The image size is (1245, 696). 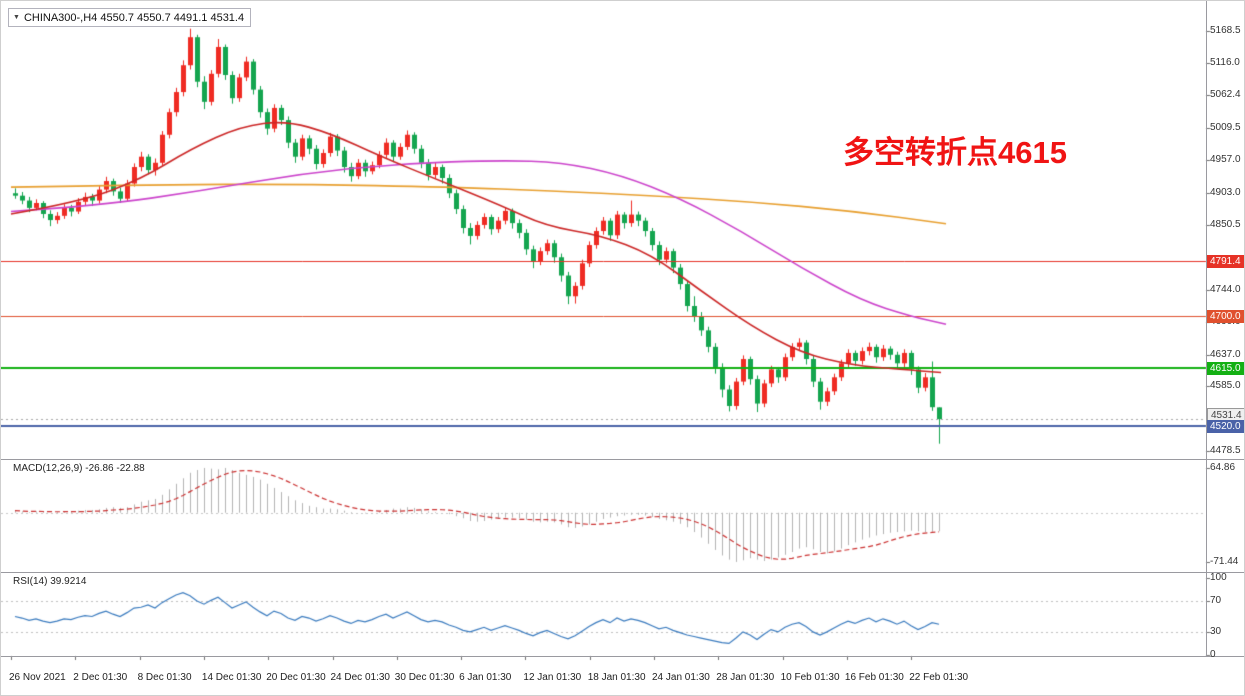 What do you see at coordinates (1225, 369) in the screenshot?
I see `price-line-badge: 4615.0` at bounding box center [1225, 369].